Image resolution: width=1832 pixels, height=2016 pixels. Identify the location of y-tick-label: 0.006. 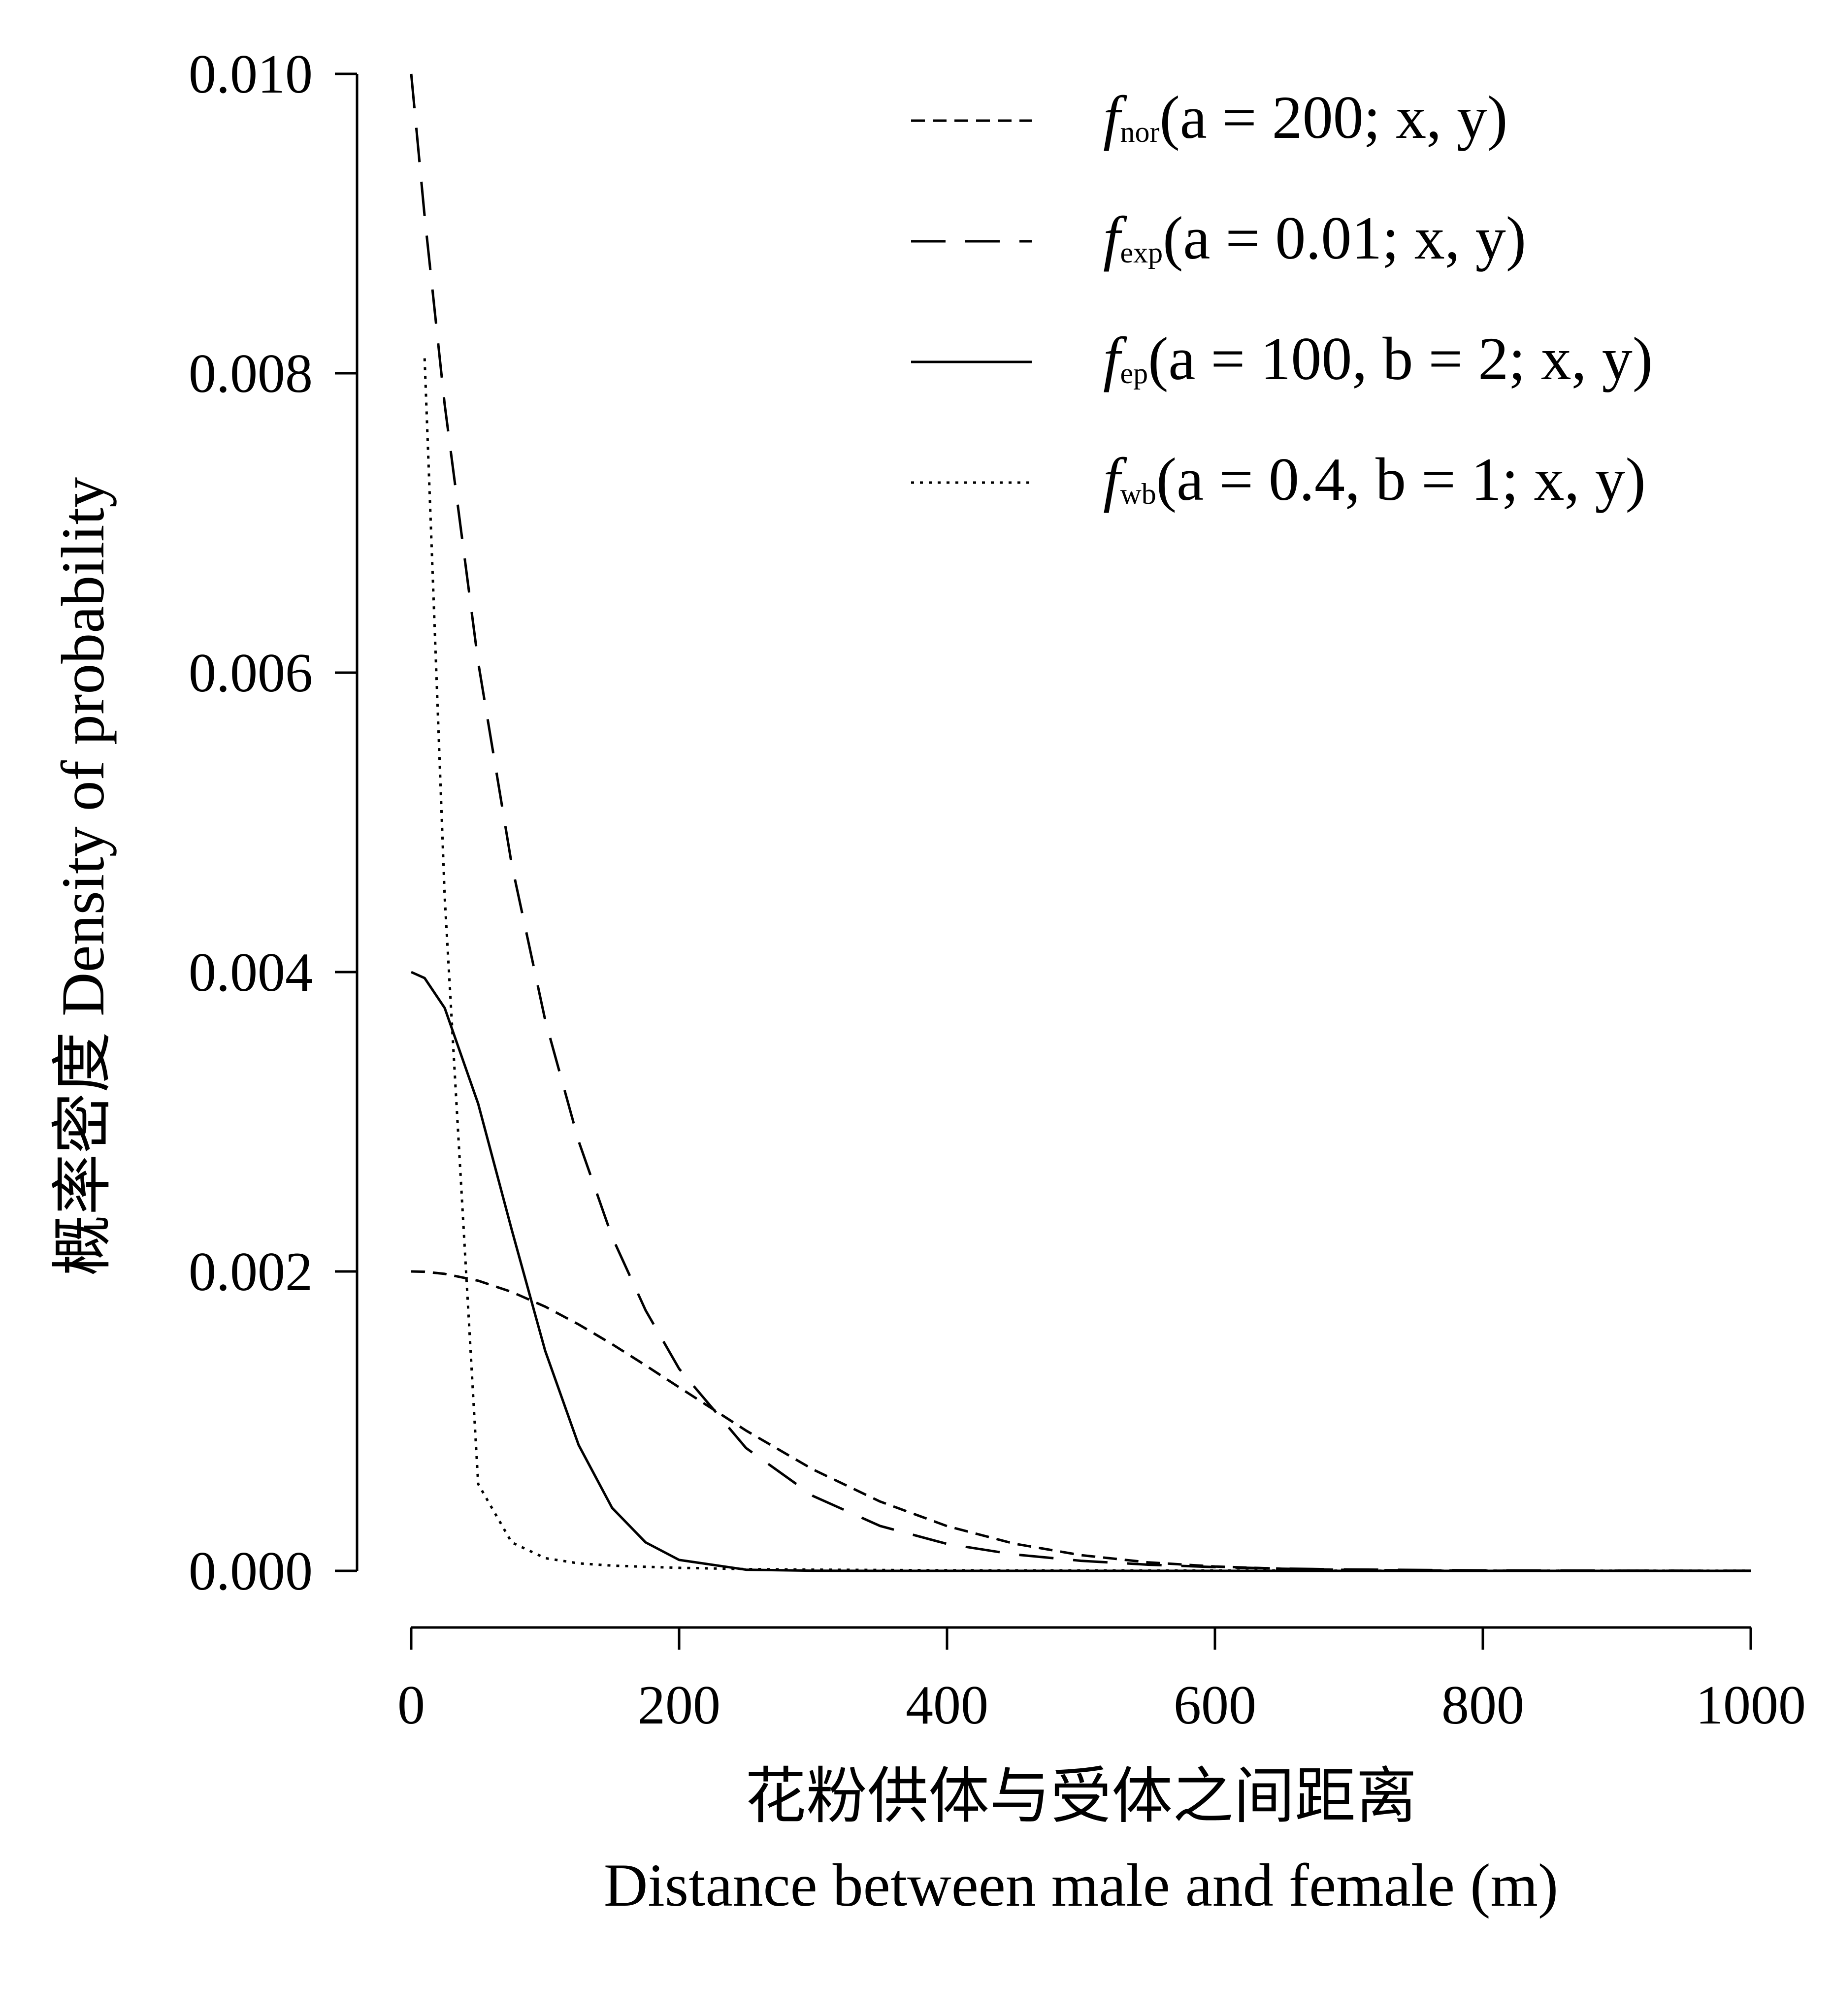
(251, 673).